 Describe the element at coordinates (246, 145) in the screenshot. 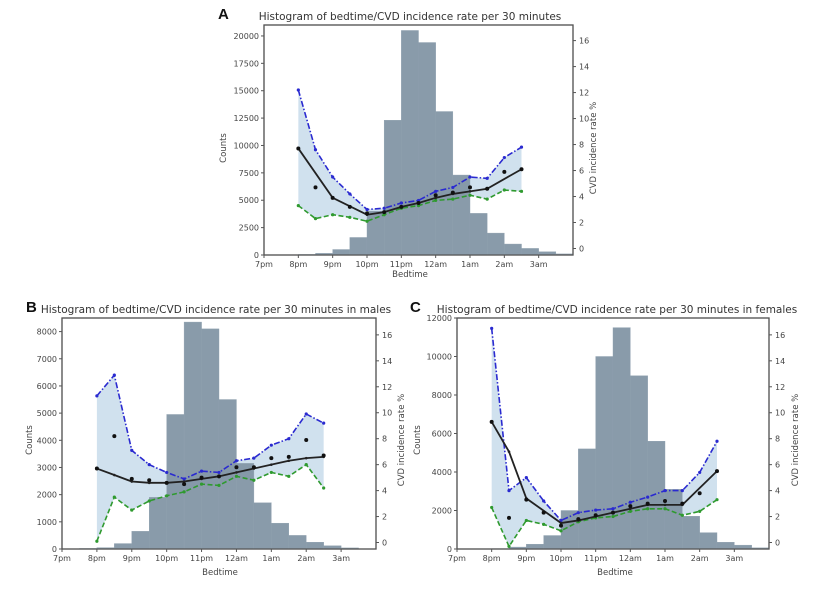

I see `y-tick-label: 10000` at that location.